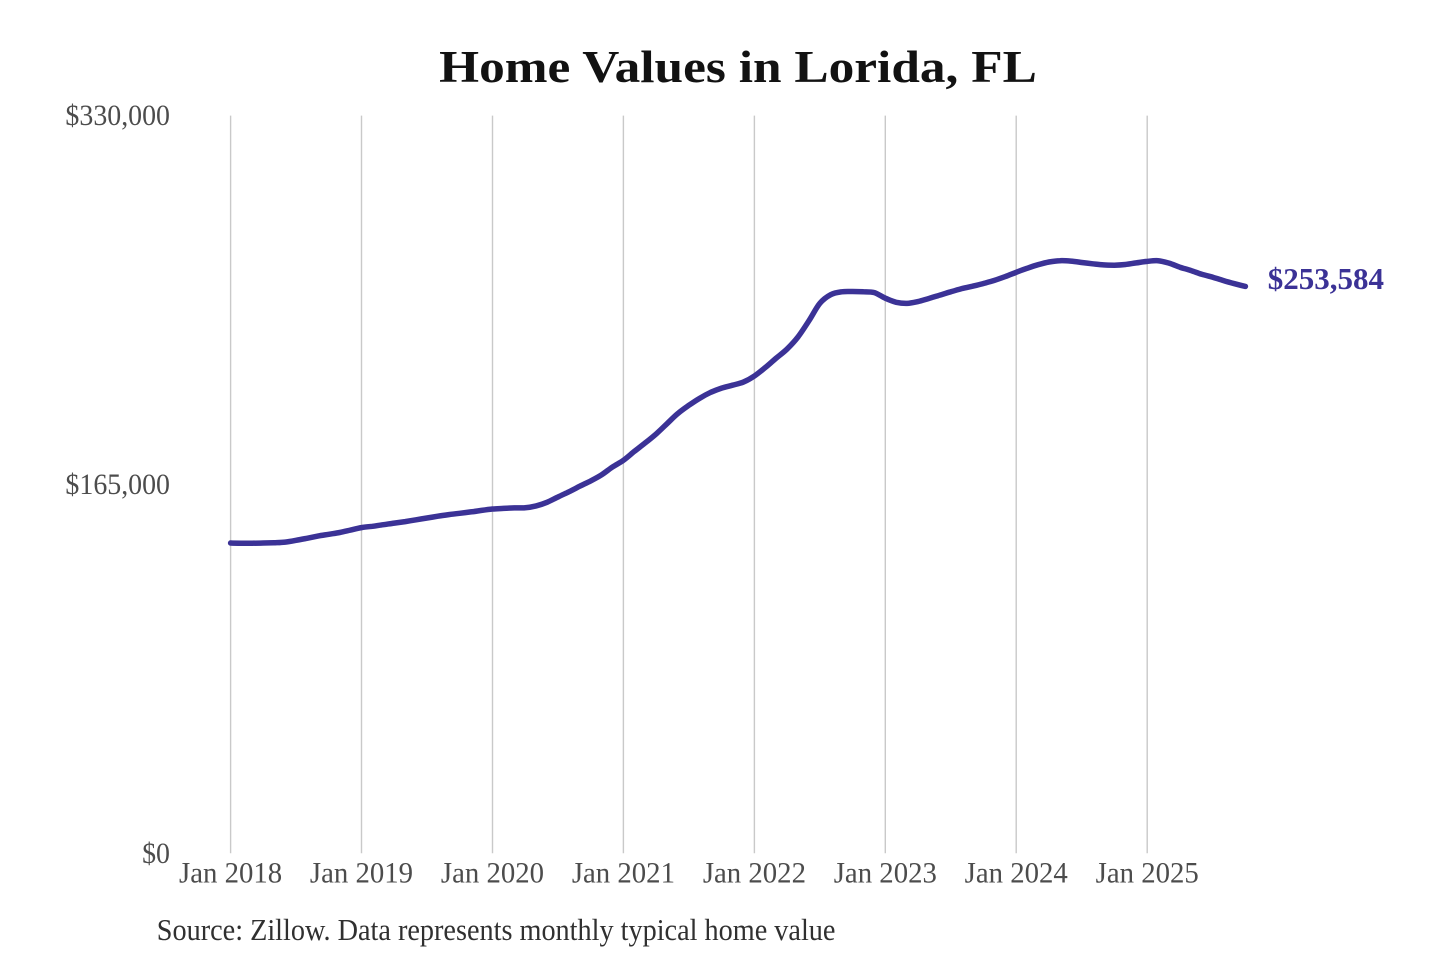 This screenshot has width=1440, height=960. What do you see at coordinates (1147, 873) in the screenshot?
I see `svg-text: Jan 2025` at bounding box center [1147, 873].